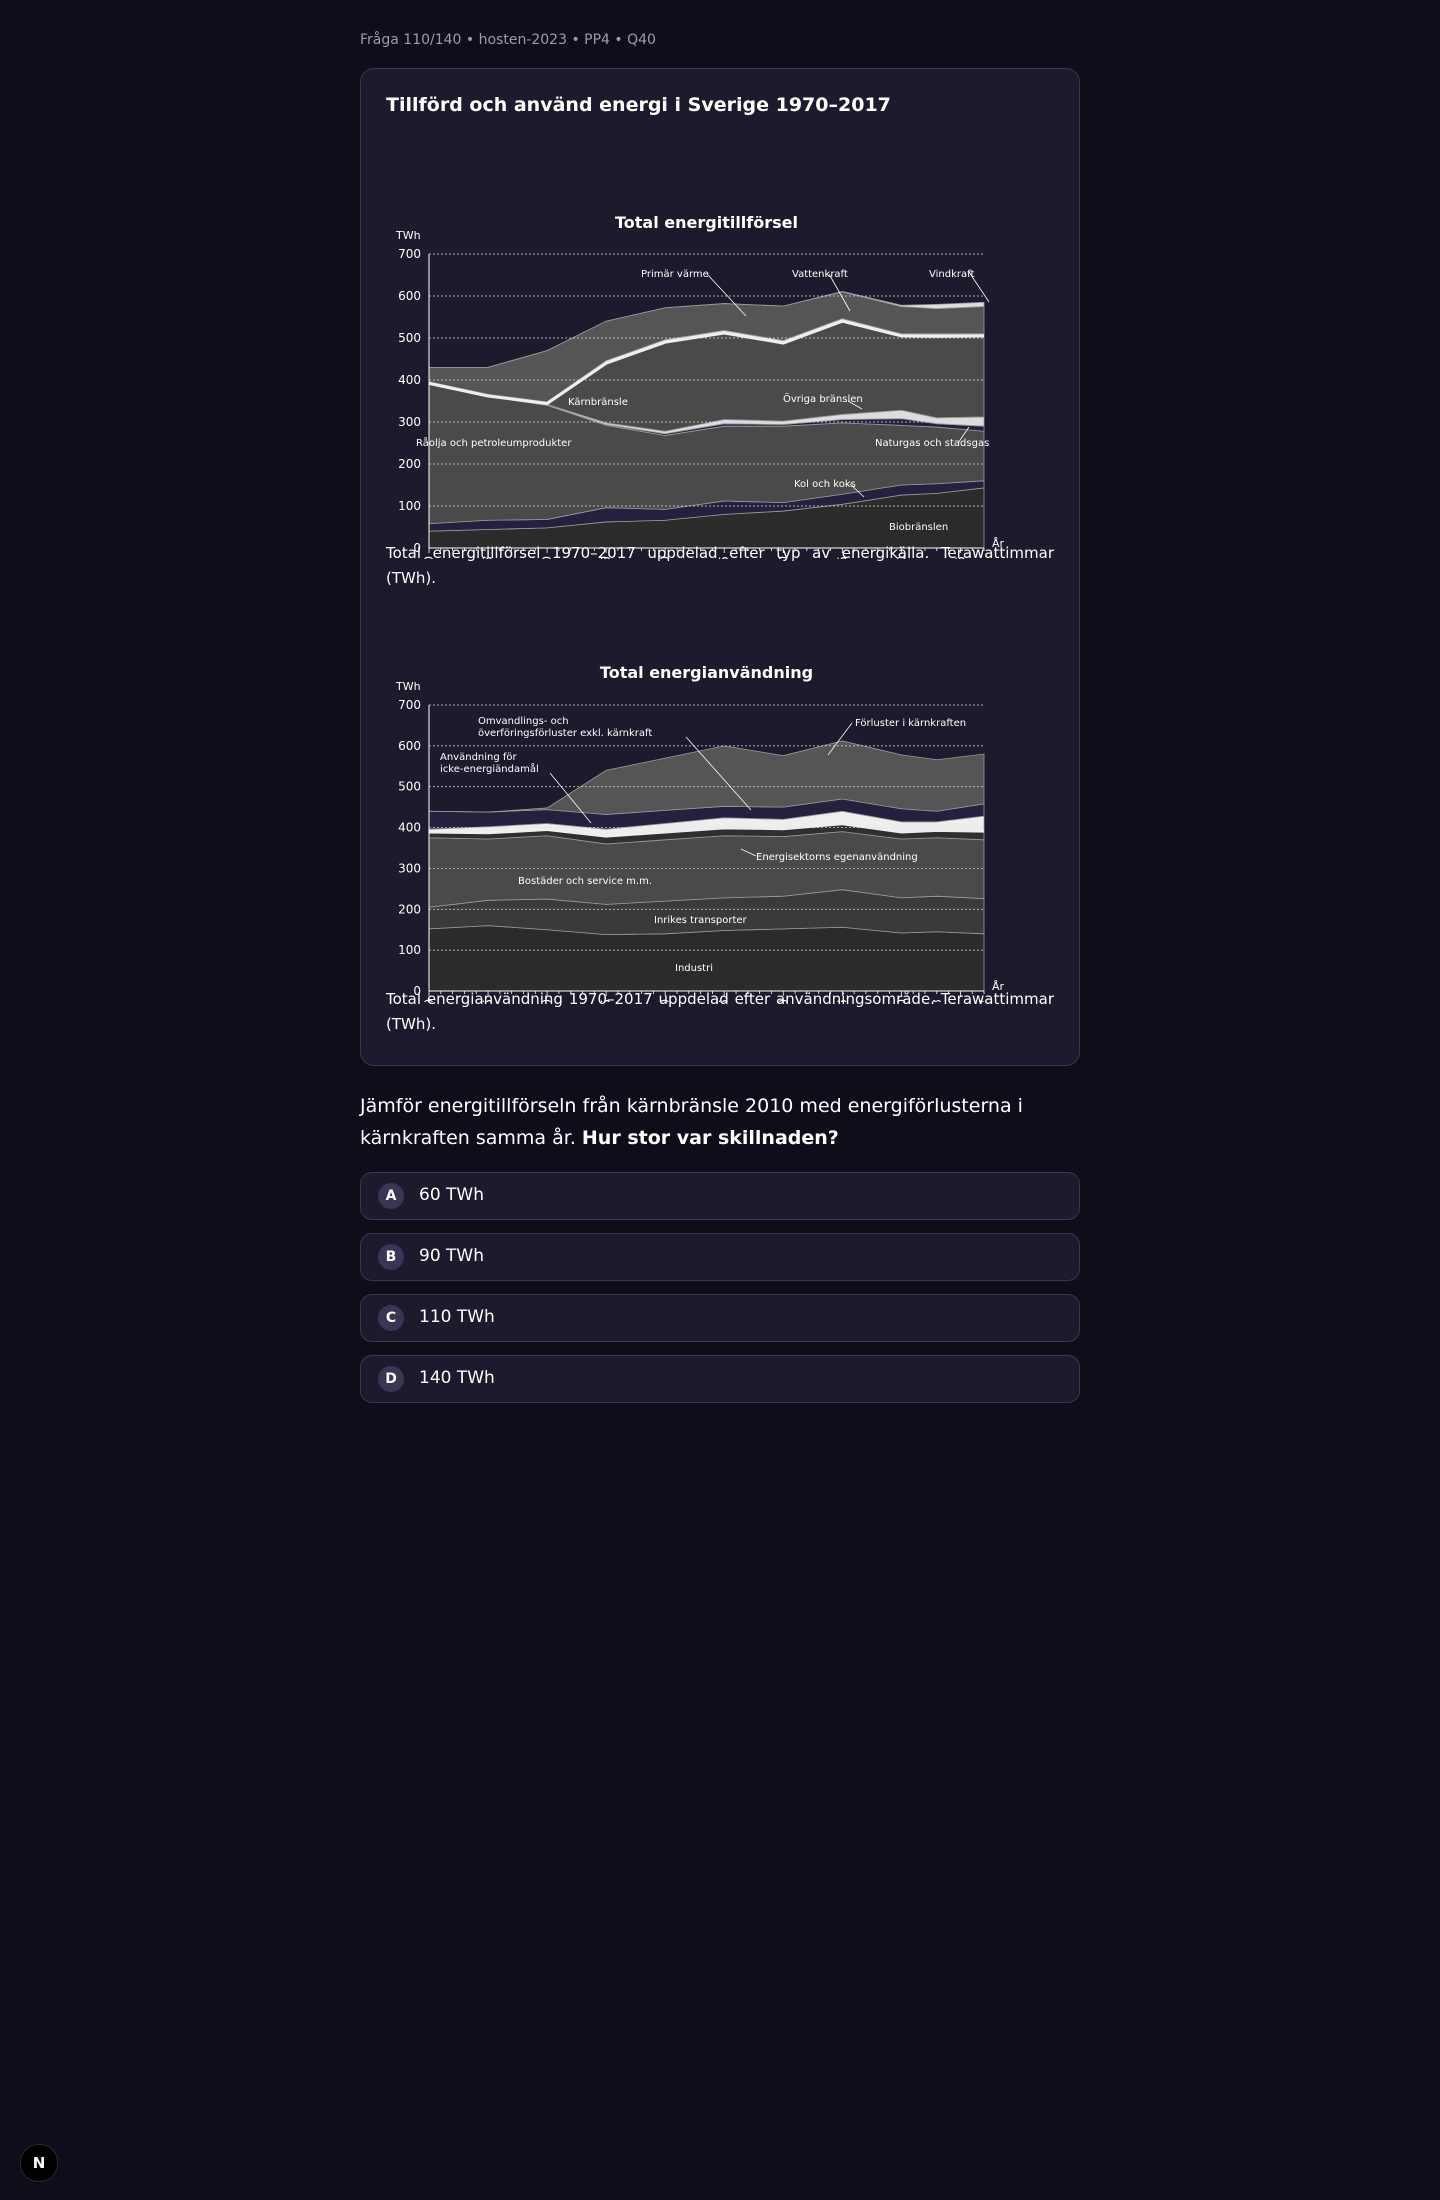 The width and height of the screenshot is (1440, 2200). I want to click on x-tick-label: 2017, so click(984, 1000).